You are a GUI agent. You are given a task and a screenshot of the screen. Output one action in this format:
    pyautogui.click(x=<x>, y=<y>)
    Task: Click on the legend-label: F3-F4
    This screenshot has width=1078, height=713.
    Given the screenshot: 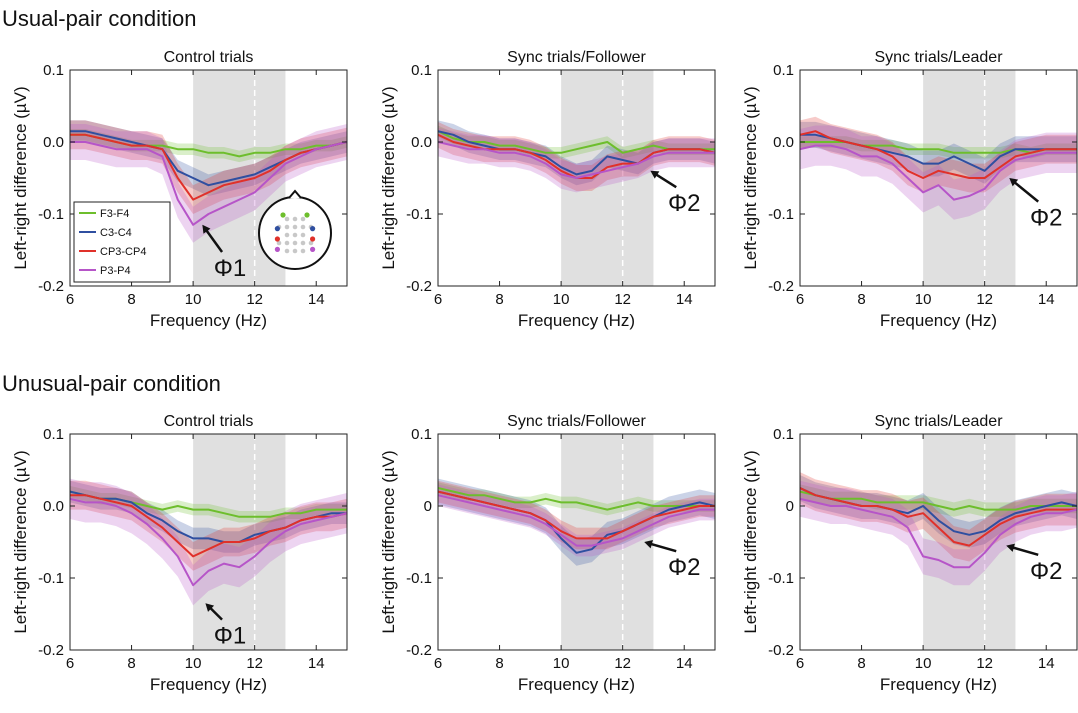 What is the action you would take?
    pyautogui.click(x=114, y=214)
    